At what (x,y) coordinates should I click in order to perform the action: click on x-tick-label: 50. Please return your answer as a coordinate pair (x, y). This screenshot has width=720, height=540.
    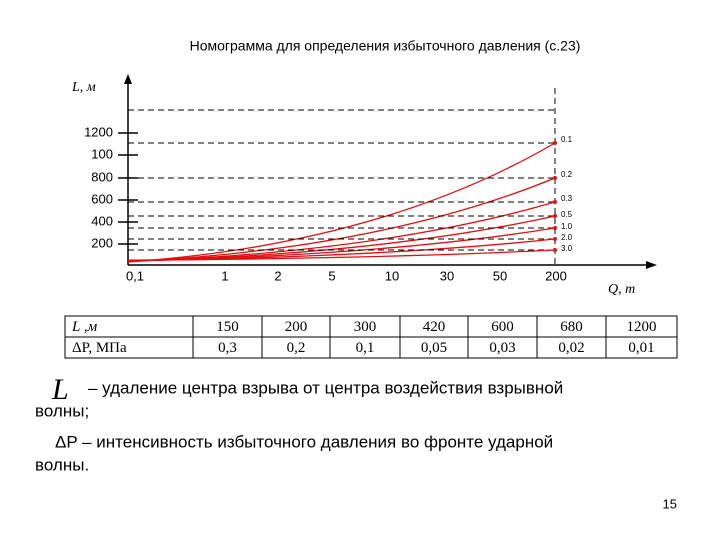
    Looking at the image, I should click on (500, 275).